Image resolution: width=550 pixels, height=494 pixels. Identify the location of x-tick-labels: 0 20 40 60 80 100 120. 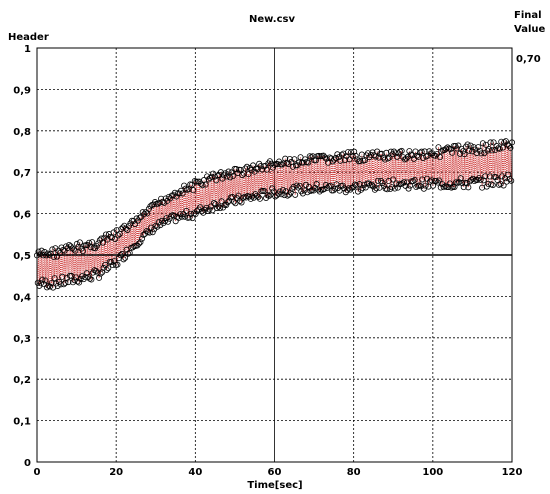
(278, 472).